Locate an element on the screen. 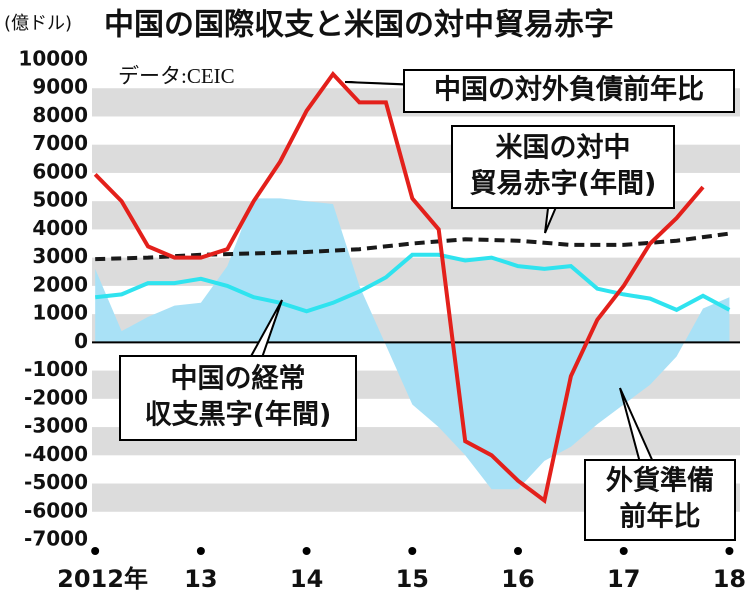 The width and height of the screenshot is (755, 602). callout-label: 前年比 is located at coordinates (660, 517).